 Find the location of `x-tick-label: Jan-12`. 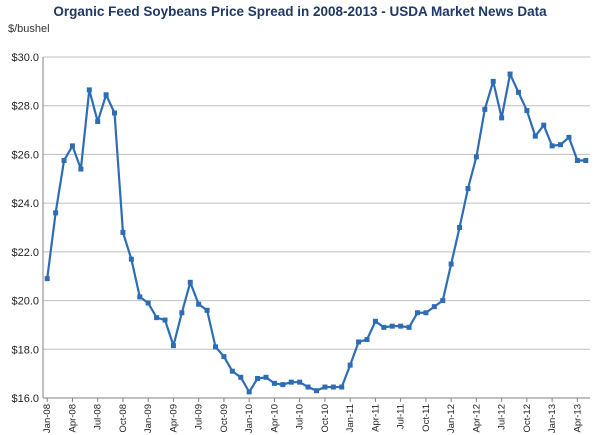

x-tick-label: Jan-12 is located at coordinates (451, 418).